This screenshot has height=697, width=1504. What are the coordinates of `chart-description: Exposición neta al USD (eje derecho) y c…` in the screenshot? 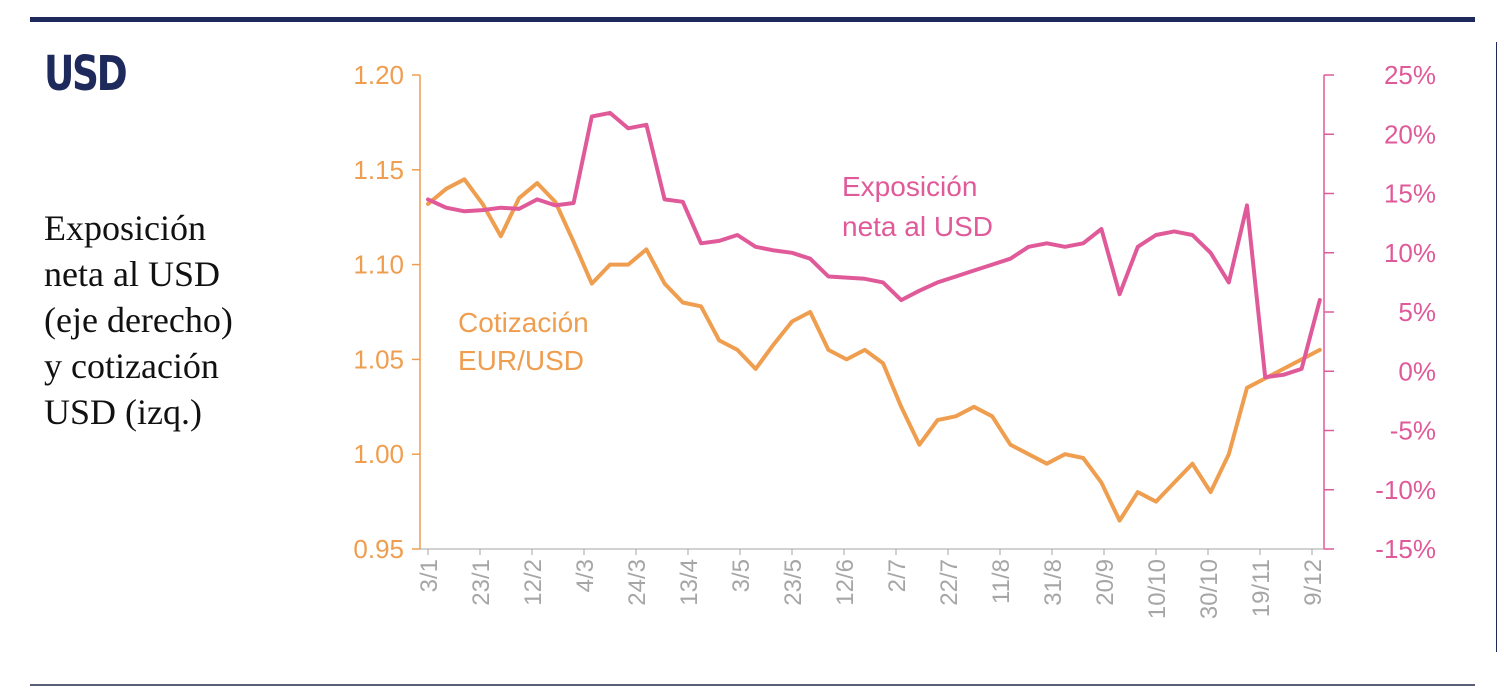 It's located at (174, 320).